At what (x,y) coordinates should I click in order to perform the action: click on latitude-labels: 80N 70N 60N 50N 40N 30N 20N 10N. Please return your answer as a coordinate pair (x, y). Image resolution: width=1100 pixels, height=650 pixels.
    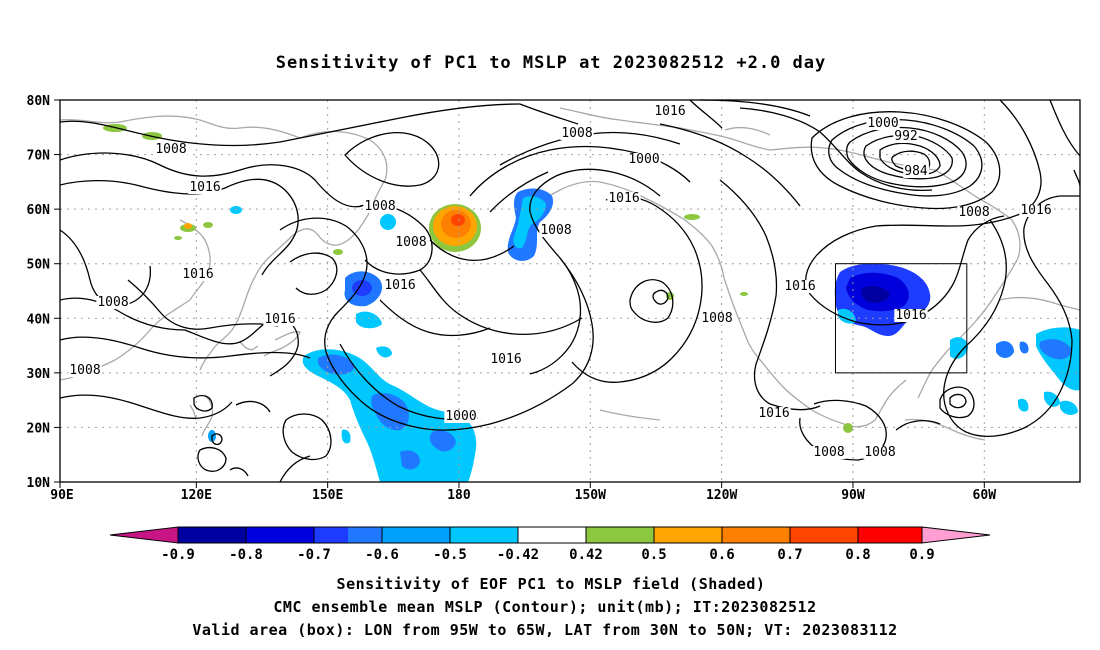
    Looking at the image, I should click on (39, 292).